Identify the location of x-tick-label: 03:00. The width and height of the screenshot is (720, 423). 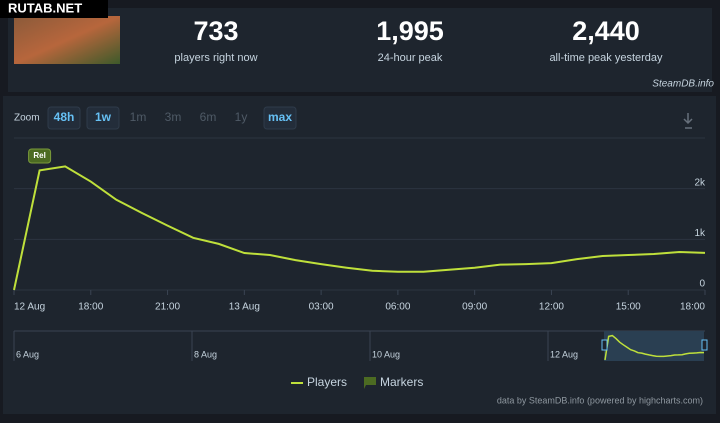
(321, 307).